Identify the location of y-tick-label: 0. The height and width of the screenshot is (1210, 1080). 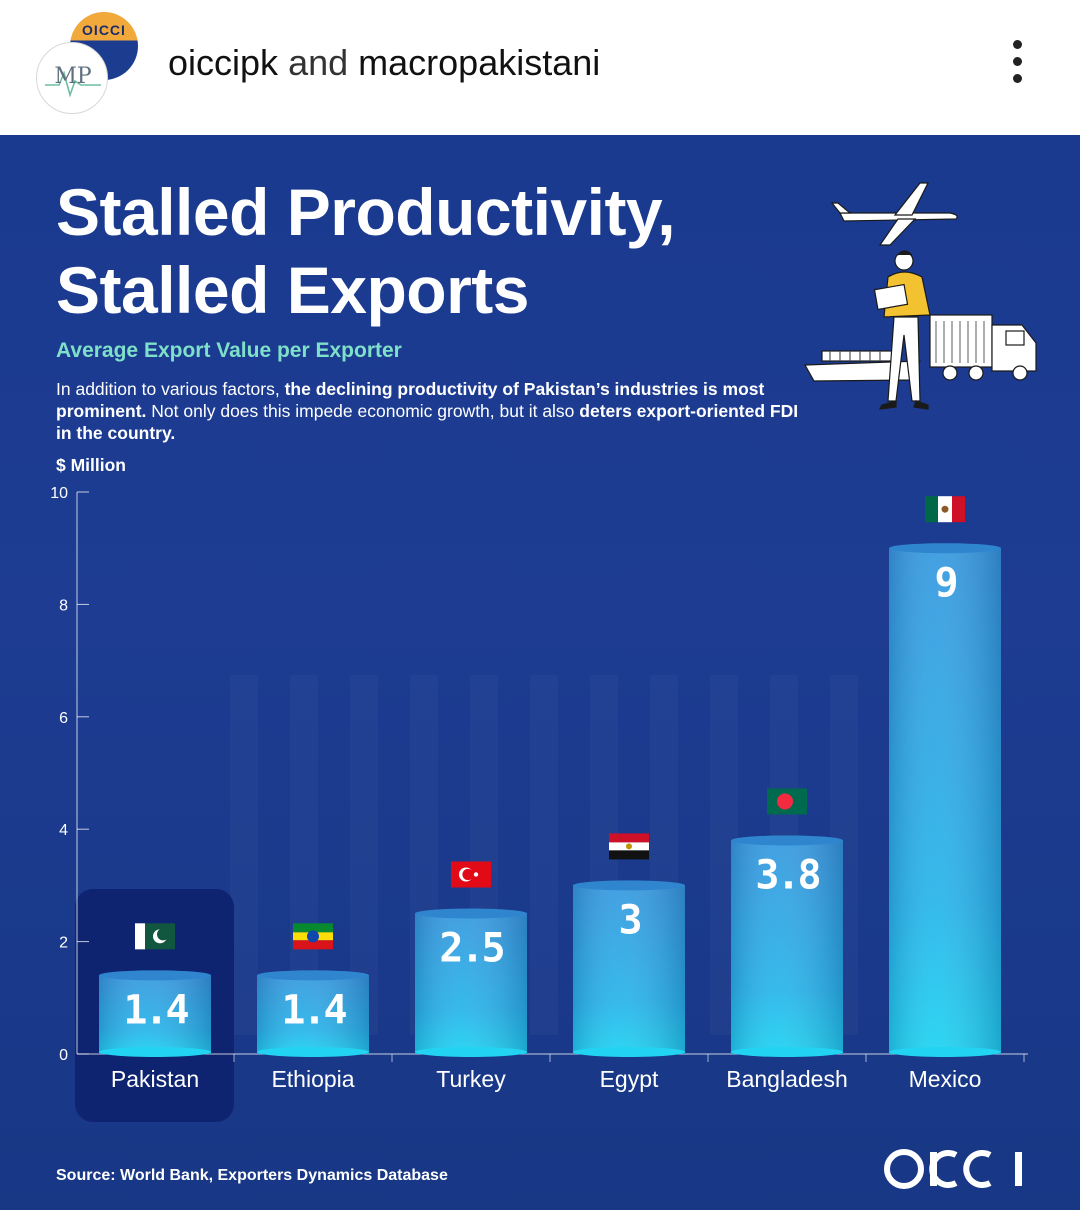
(63, 1055).